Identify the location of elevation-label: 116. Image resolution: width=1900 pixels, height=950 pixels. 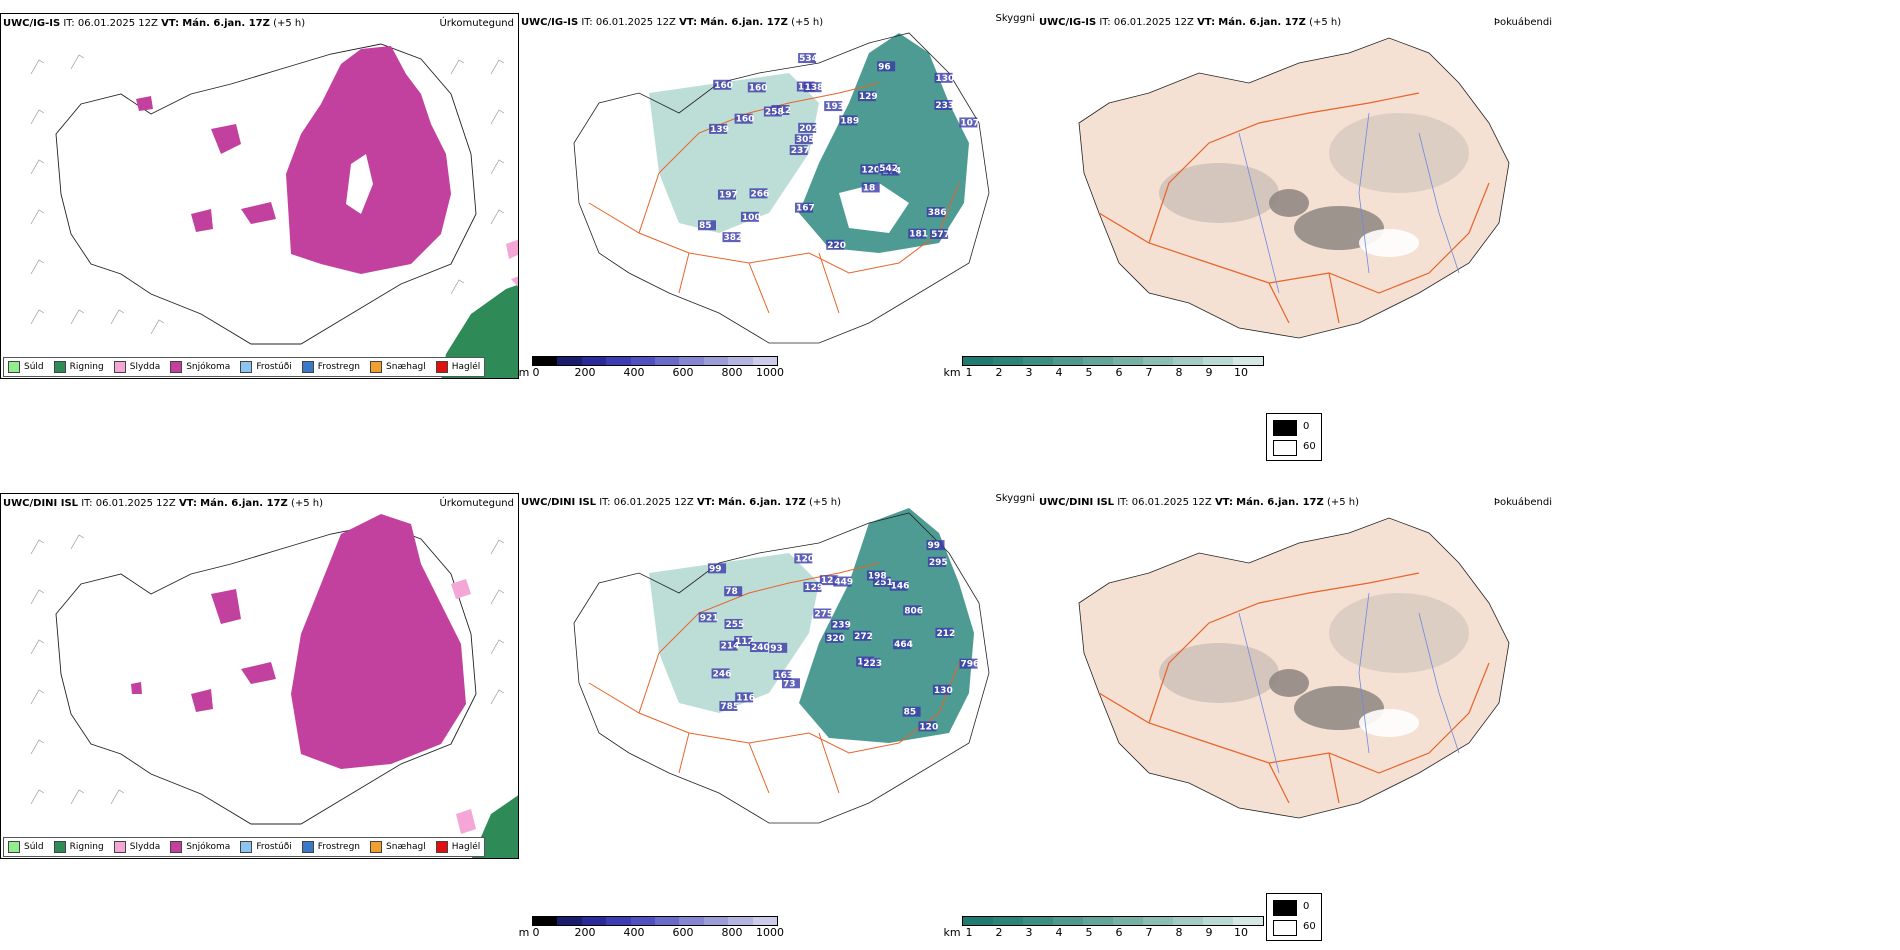
(745, 698).